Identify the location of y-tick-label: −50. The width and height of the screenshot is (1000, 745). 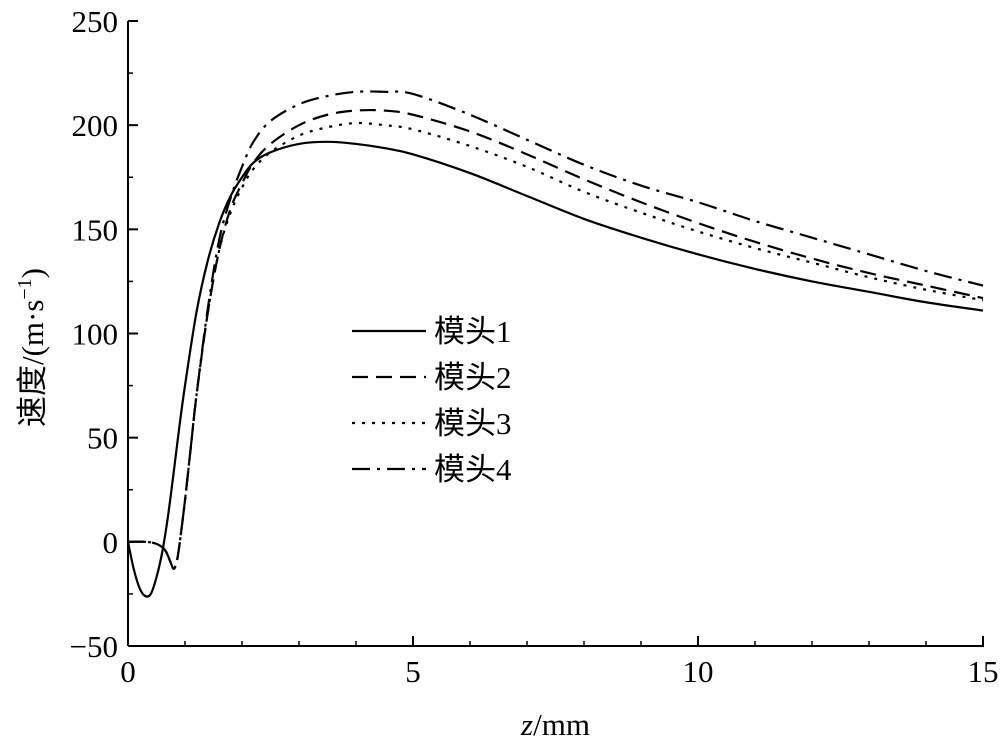
(94, 646).